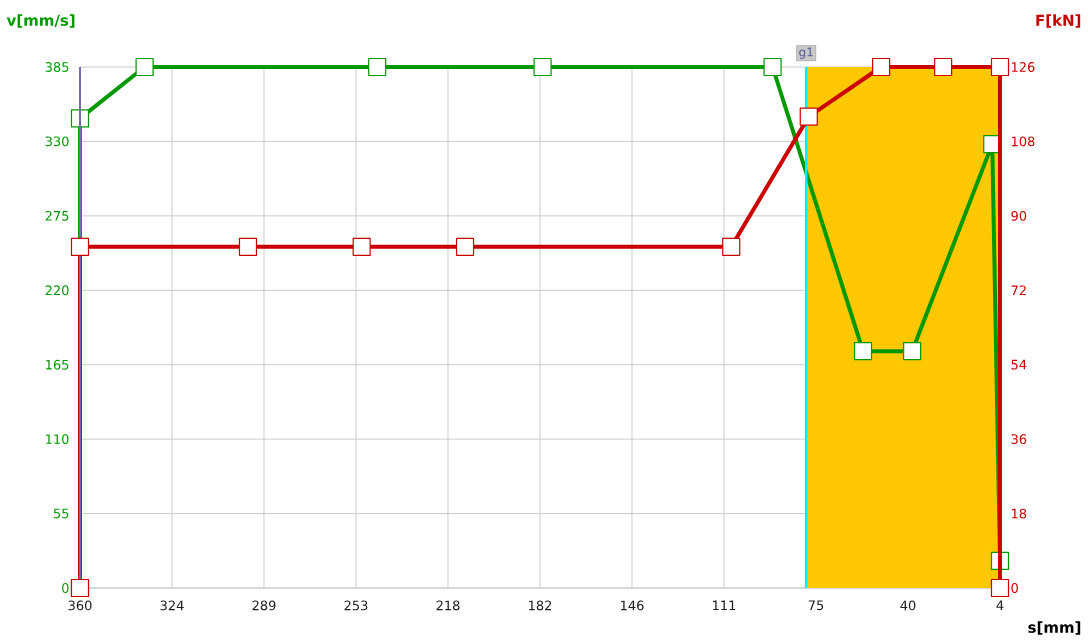 Image resolution: width=1088 pixels, height=640 pixels. I want to click on y-axis-title: v[mm/s], so click(40, 21).